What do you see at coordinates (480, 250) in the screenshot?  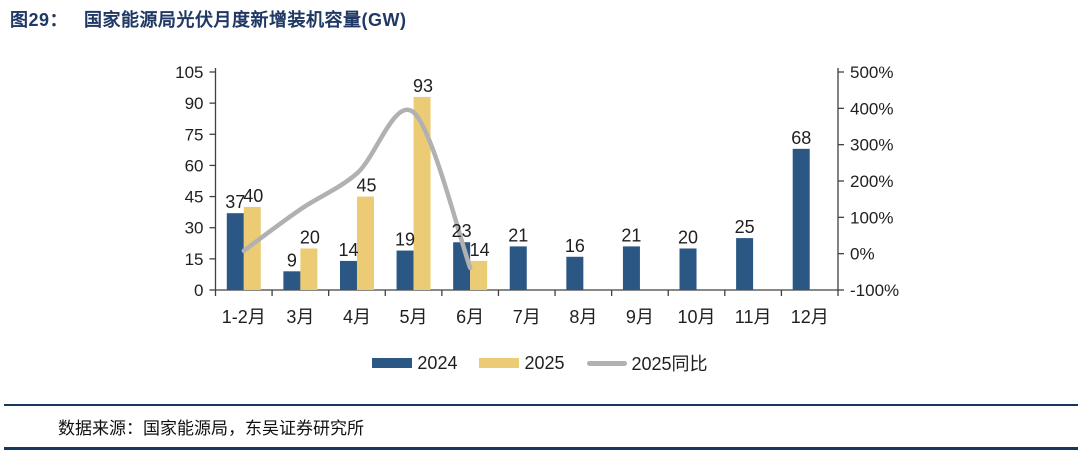 I see `value-label-2025: 14` at bounding box center [480, 250].